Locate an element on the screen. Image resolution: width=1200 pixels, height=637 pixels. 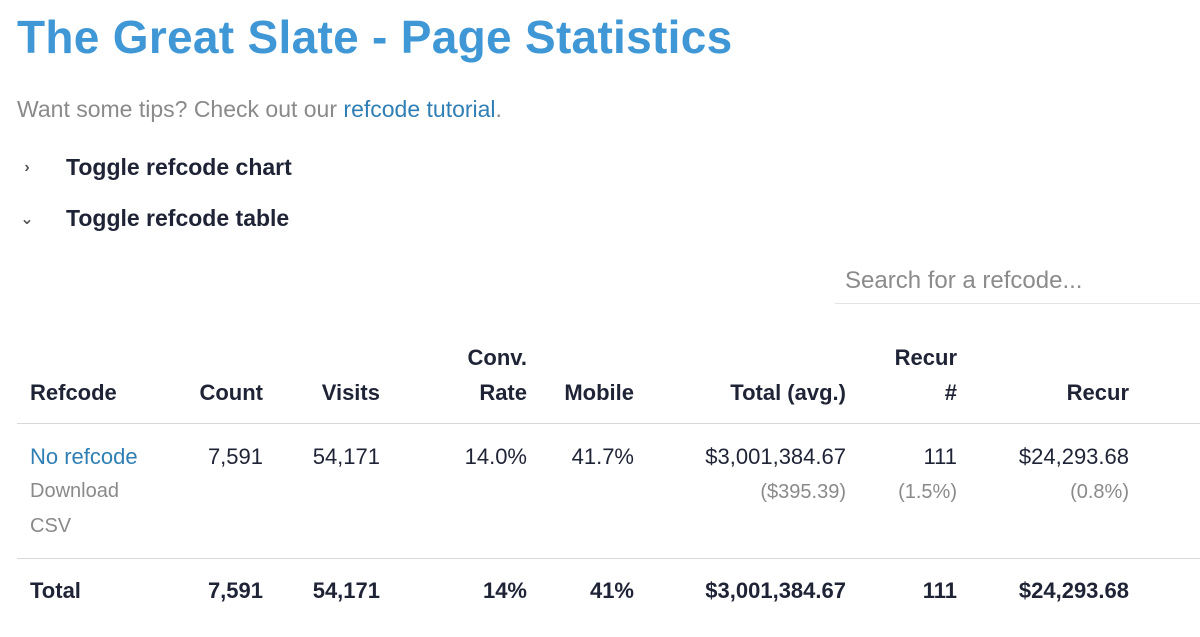
totals-total: $3,001,384.67 is located at coordinates (775, 590).